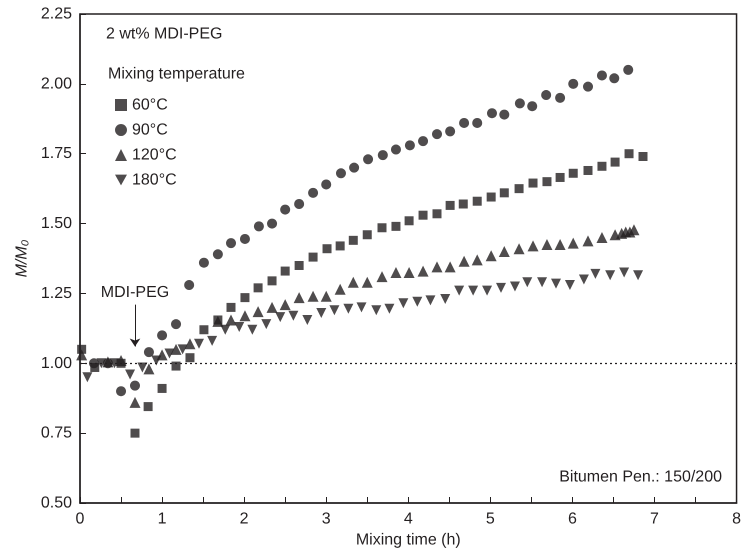 The height and width of the screenshot is (555, 744). What do you see at coordinates (150, 105) in the screenshot?
I see `legend-label: 60°C` at bounding box center [150, 105].